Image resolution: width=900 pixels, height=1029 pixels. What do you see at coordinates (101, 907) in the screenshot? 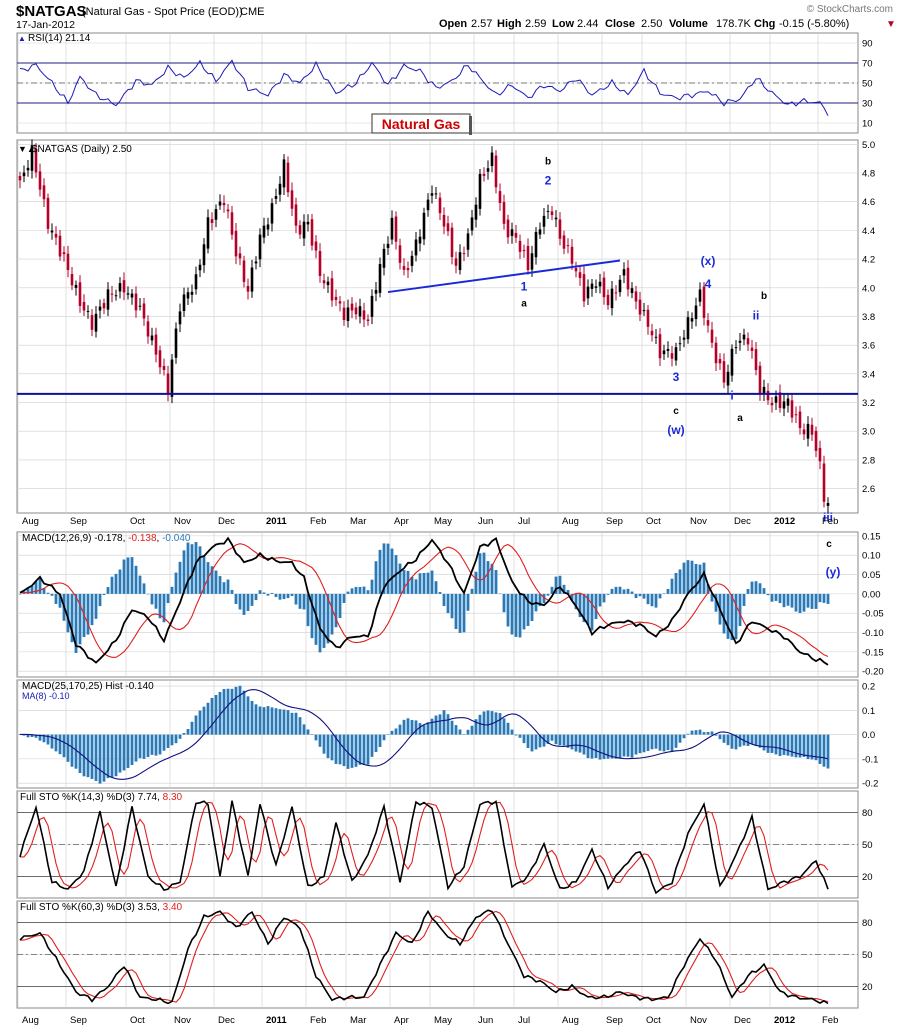
I see `sto2-legend: Full STO %K(60,3) %D(3) 3.53, 3.40` at bounding box center [101, 907].